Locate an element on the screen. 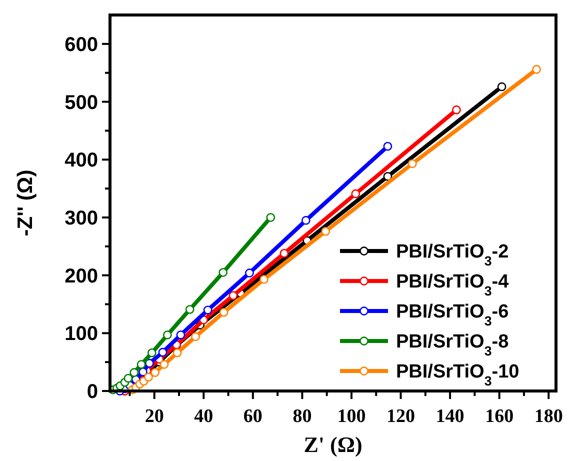 The width and height of the screenshot is (570, 461). y-tick-label: 200 is located at coordinates (81, 276).